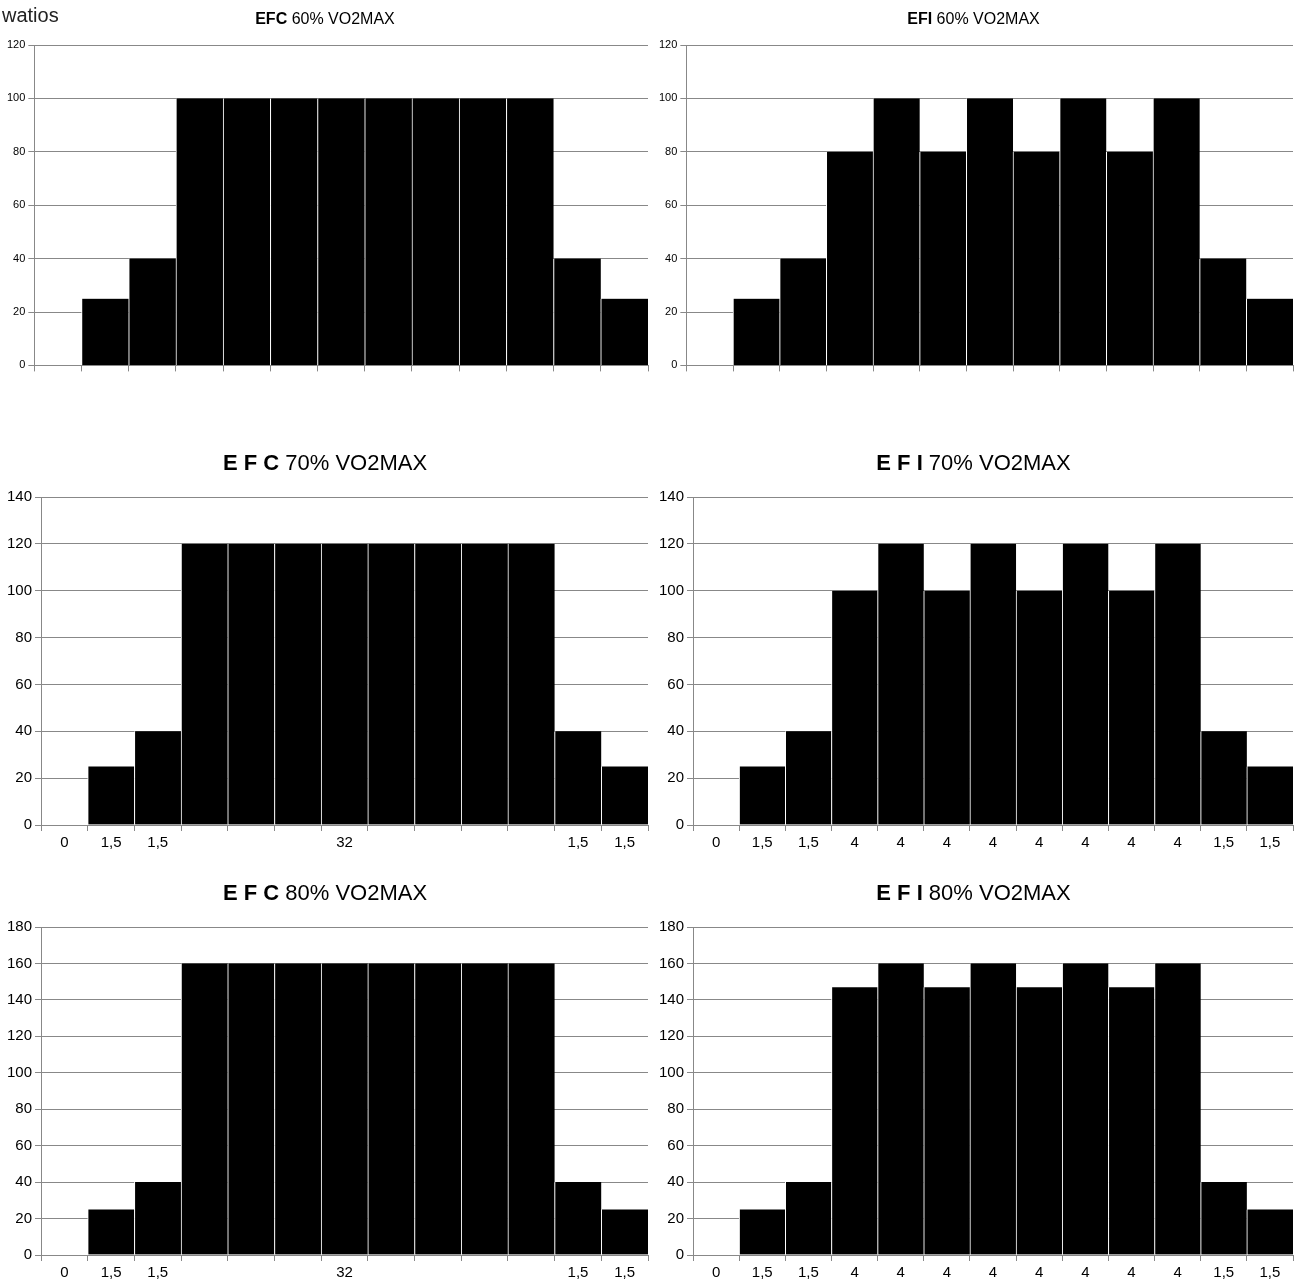 The width and height of the screenshot is (1295, 1281). What do you see at coordinates (325, 18) in the screenshot?
I see `chart-title: EFC 60% VO2MAX` at bounding box center [325, 18].